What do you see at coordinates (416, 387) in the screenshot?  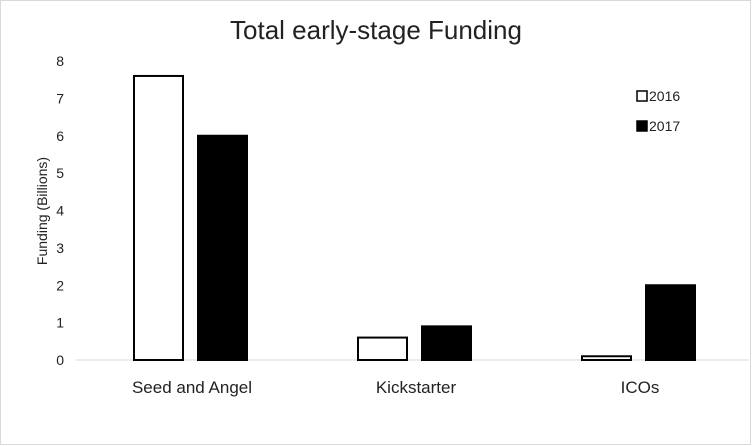 I see `x-category-label: Kickstarter` at bounding box center [416, 387].